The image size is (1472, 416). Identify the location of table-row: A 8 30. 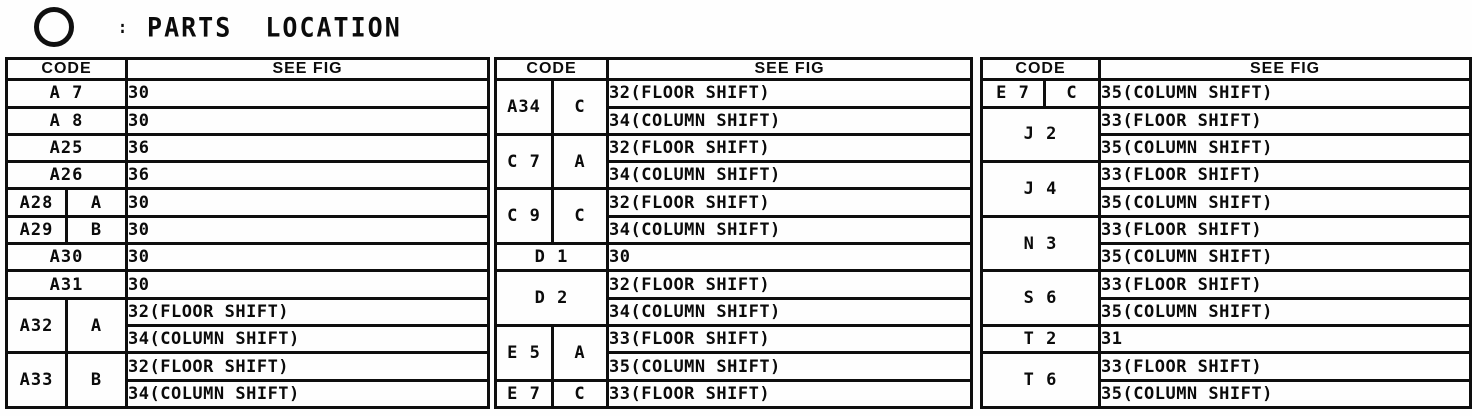
(247, 120).